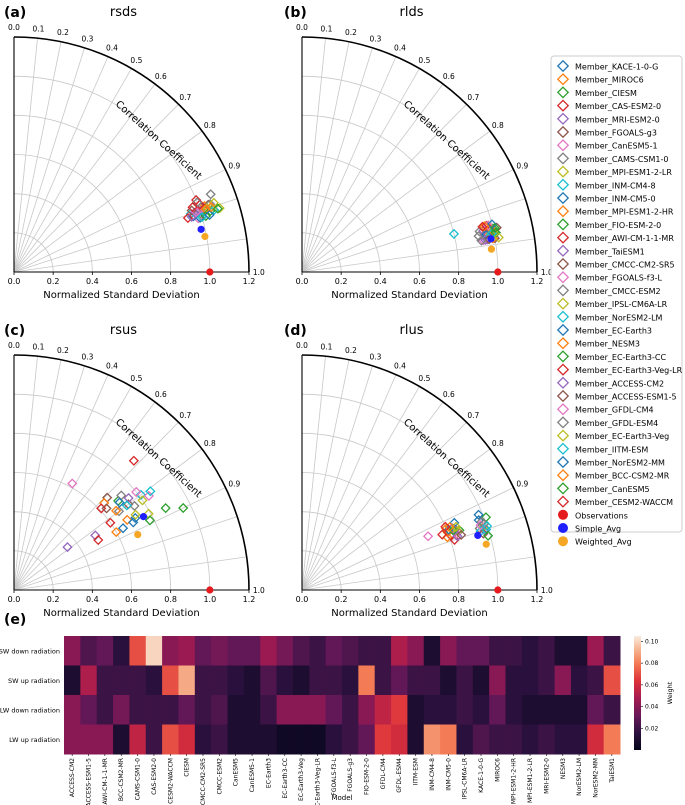  What do you see at coordinates (595, 778) in the screenshot?
I see `heatmap-col-label: NorESM2-MM` at bounding box center [595, 778].